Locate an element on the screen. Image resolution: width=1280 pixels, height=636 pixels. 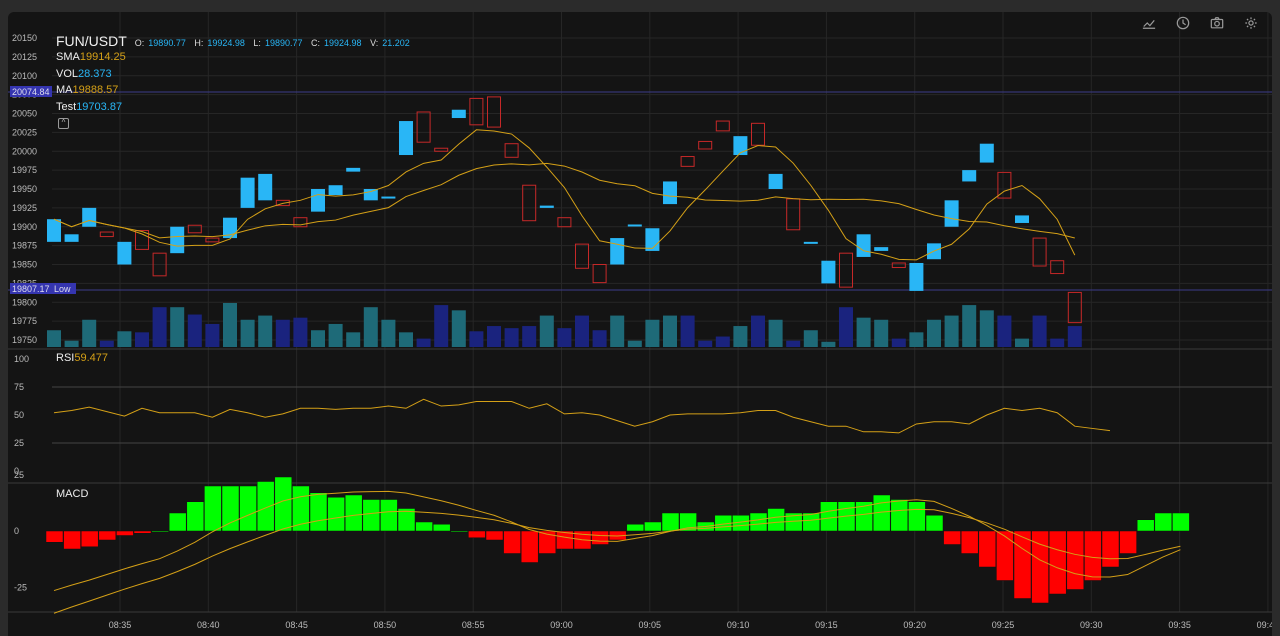
price-axis-label: 19800 is located at coordinates (24, 302).